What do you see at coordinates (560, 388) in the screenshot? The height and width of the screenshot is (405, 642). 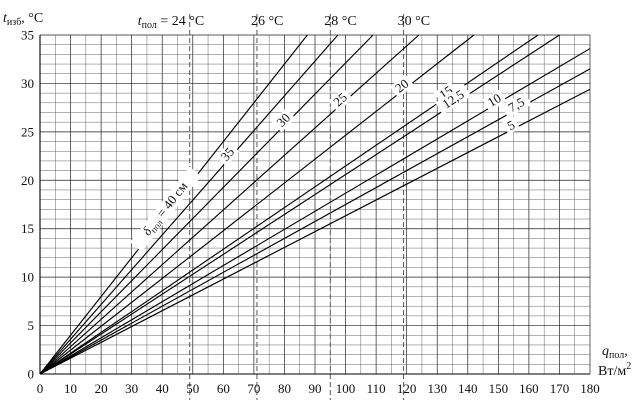 I see `x-tick-label: 170` at bounding box center [560, 388].